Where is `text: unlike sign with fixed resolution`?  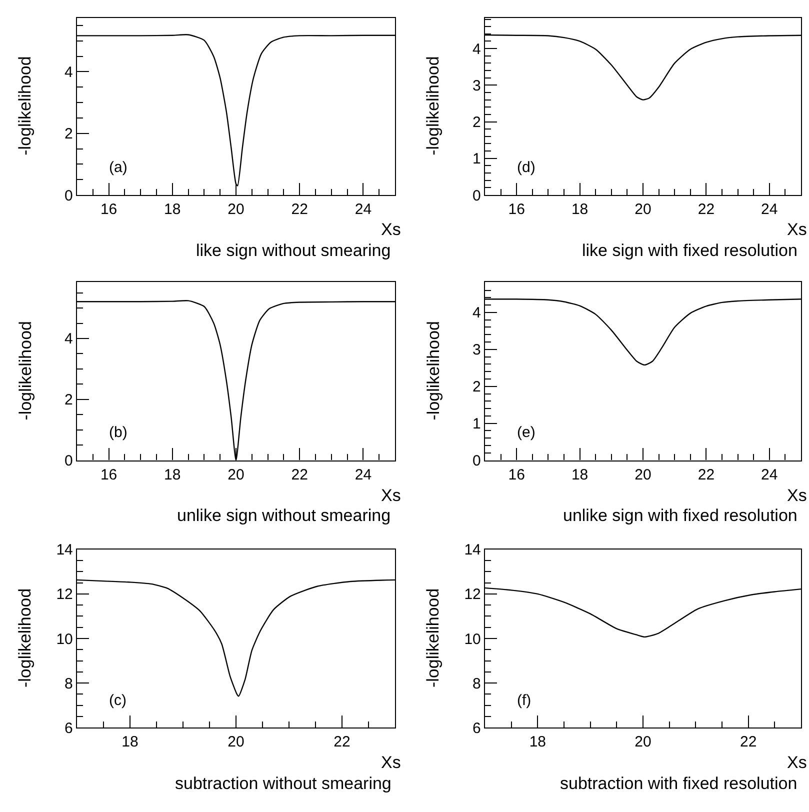 text: unlike sign with fixed resolution is located at coordinates (680, 515).